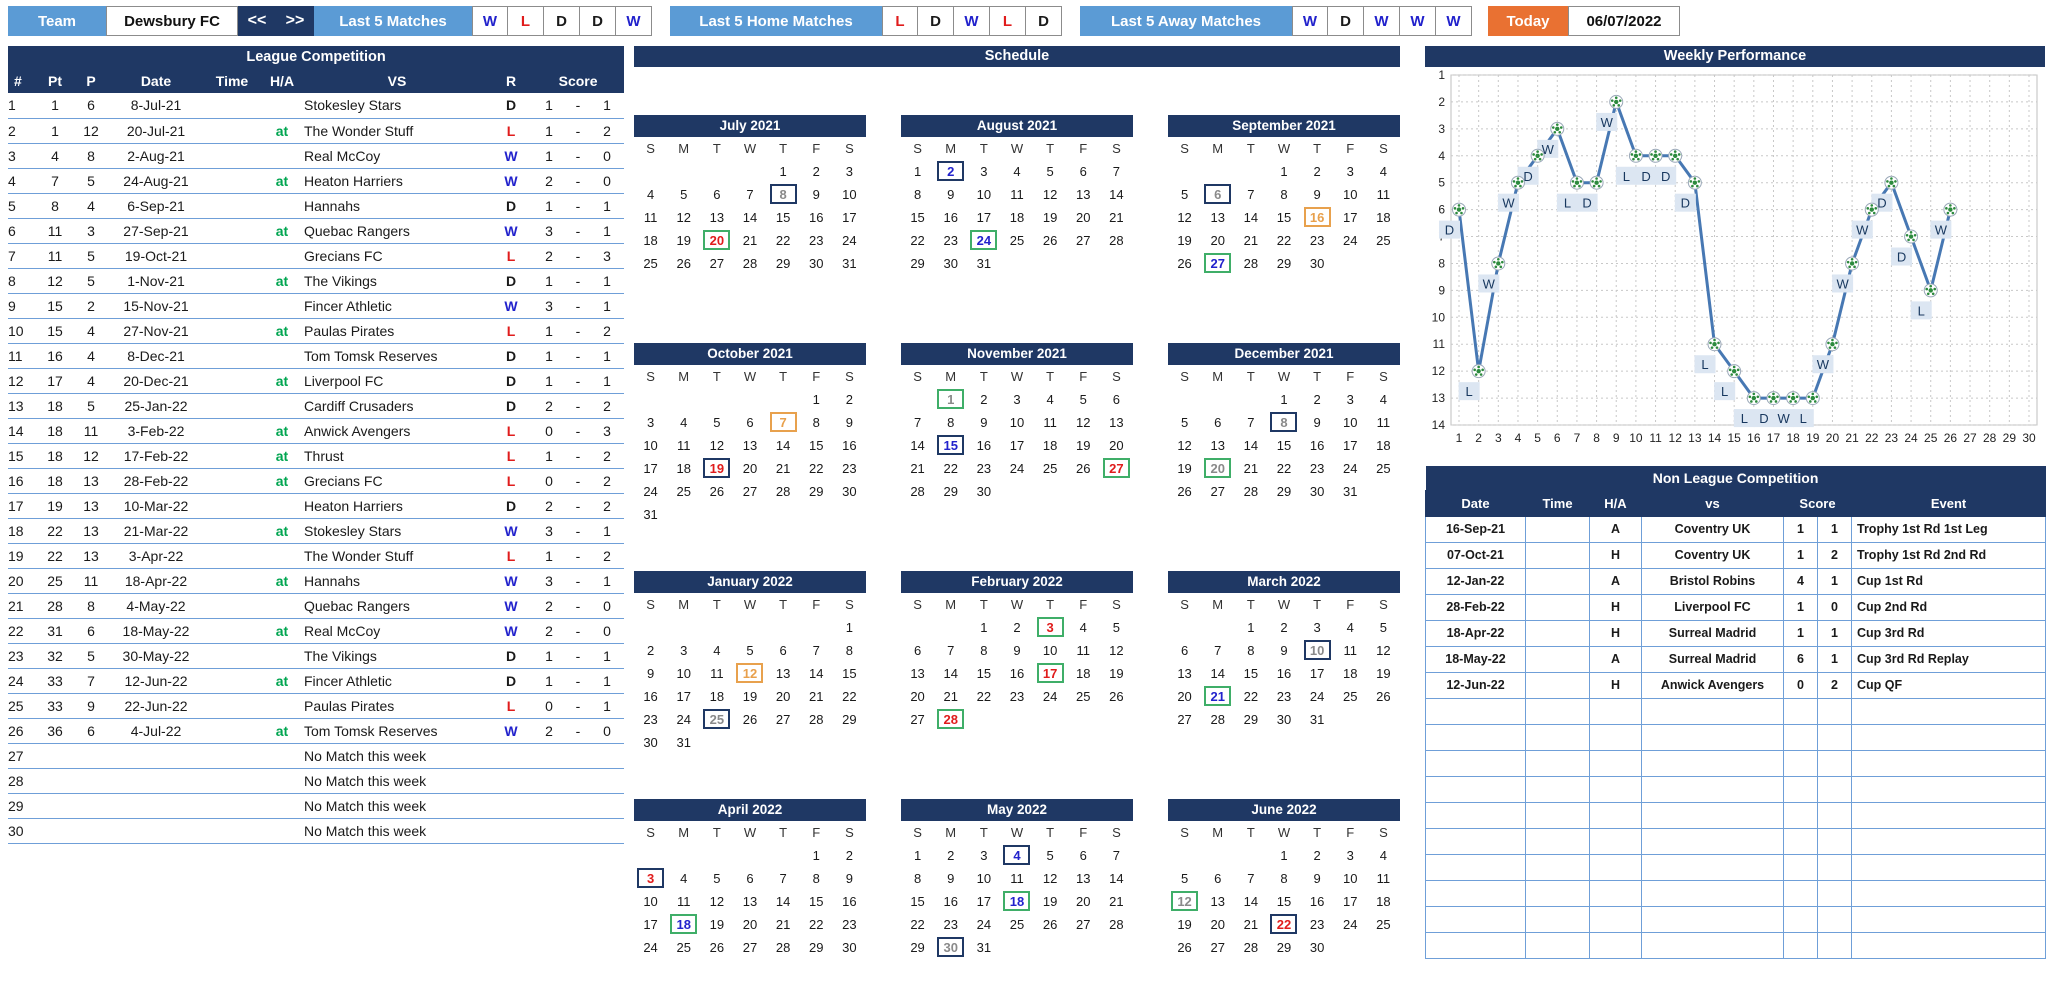 The image size is (2053, 981). What do you see at coordinates (316, 506) in the screenshot?
I see `league-row: 17 19 13 10-Mar-22 Heaton Harriers D 2-2` at bounding box center [316, 506].